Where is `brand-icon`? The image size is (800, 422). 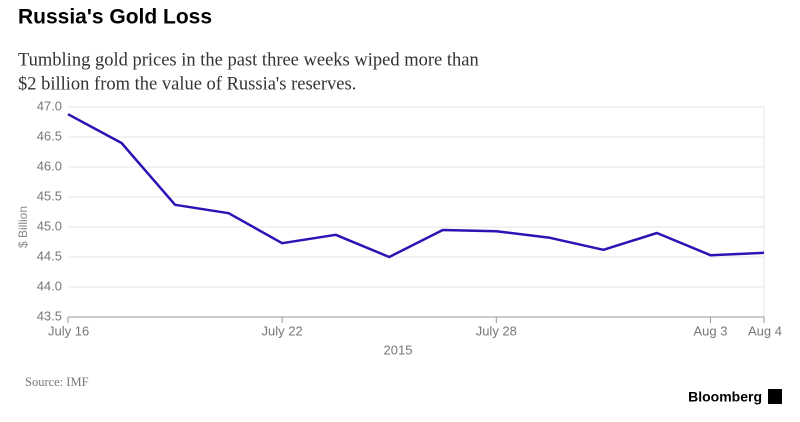 brand-icon is located at coordinates (775, 396).